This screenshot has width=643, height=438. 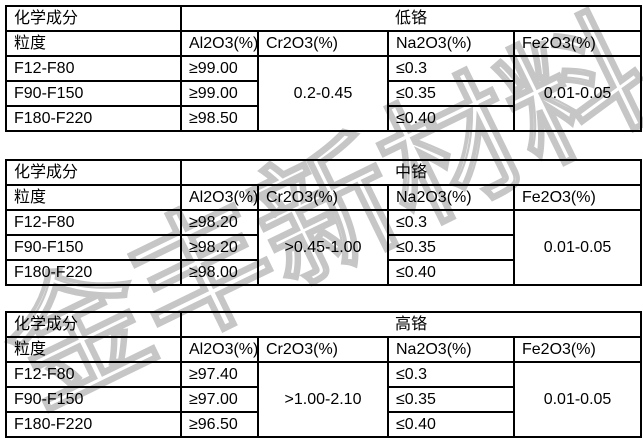 What do you see at coordinates (219, 272) in the screenshot?
I see `al2o3-cell: ≥98.00` at bounding box center [219, 272].